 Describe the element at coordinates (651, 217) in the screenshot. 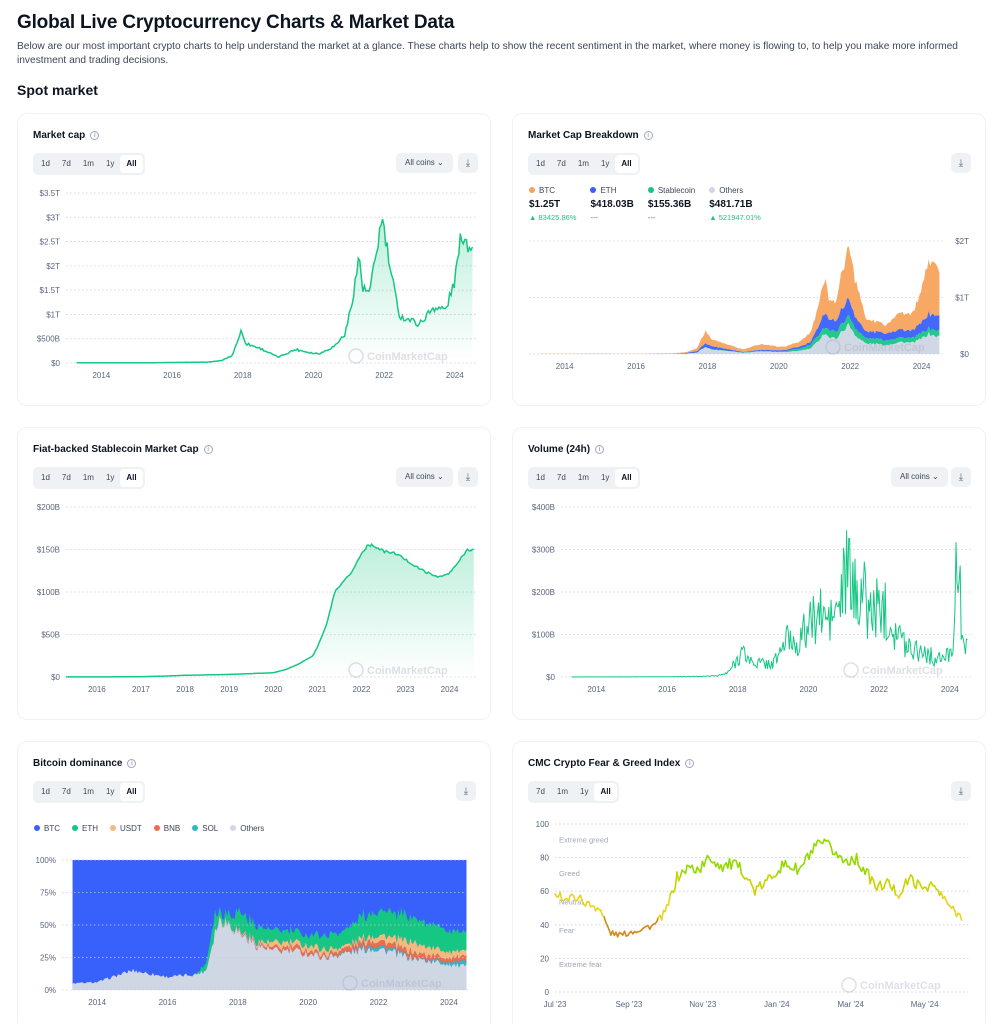

I see `legend-change: ---` at that location.